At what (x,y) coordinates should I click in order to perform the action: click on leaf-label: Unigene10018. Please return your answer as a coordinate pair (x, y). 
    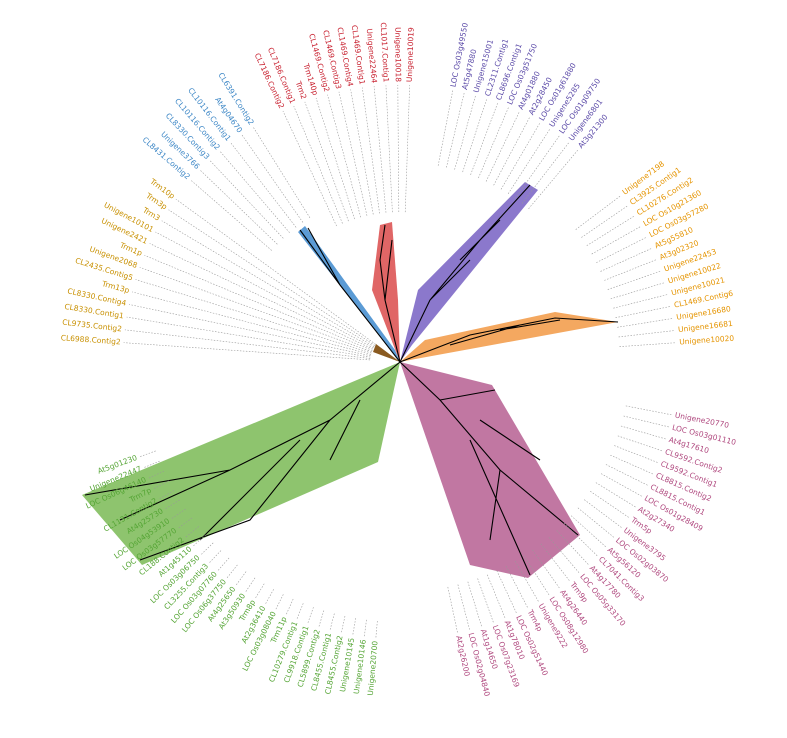
    Looking at the image, I should click on (397, 54).